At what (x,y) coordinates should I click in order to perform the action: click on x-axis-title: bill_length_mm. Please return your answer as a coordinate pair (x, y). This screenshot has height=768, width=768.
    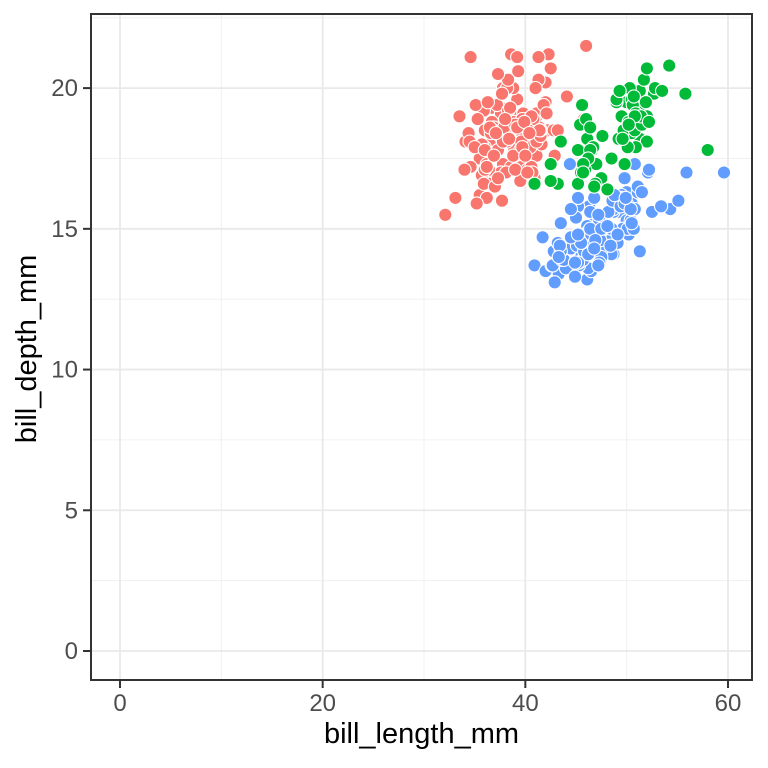
    Looking at the image, I should click on (421, 734).